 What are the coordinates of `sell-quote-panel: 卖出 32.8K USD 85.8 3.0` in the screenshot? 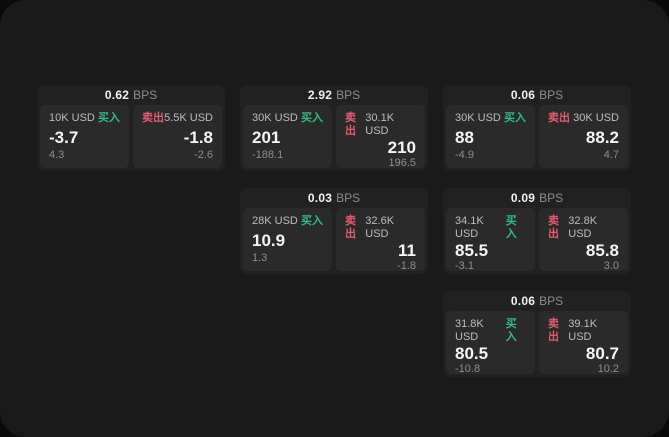 It's located at (583, 240).